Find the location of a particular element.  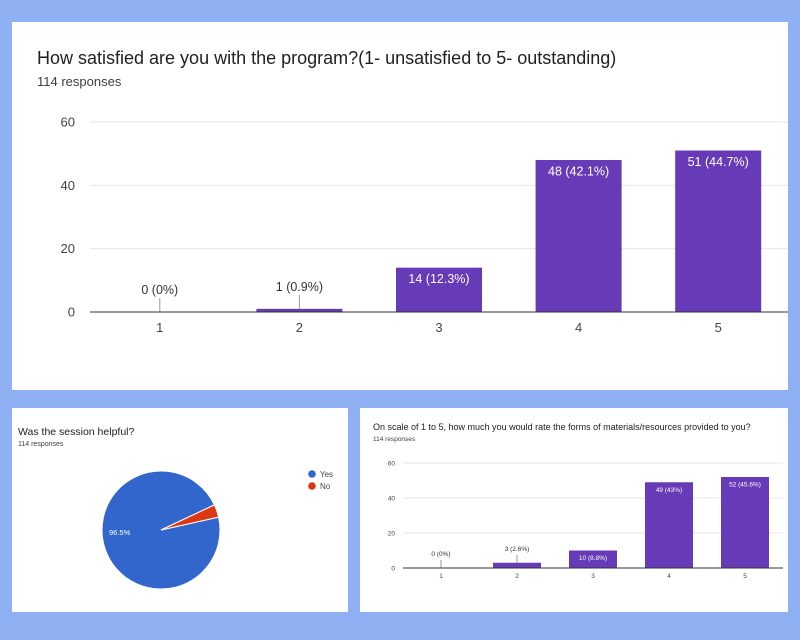

data-label: 1 (0.9%) is located at coordinates (299, 287).